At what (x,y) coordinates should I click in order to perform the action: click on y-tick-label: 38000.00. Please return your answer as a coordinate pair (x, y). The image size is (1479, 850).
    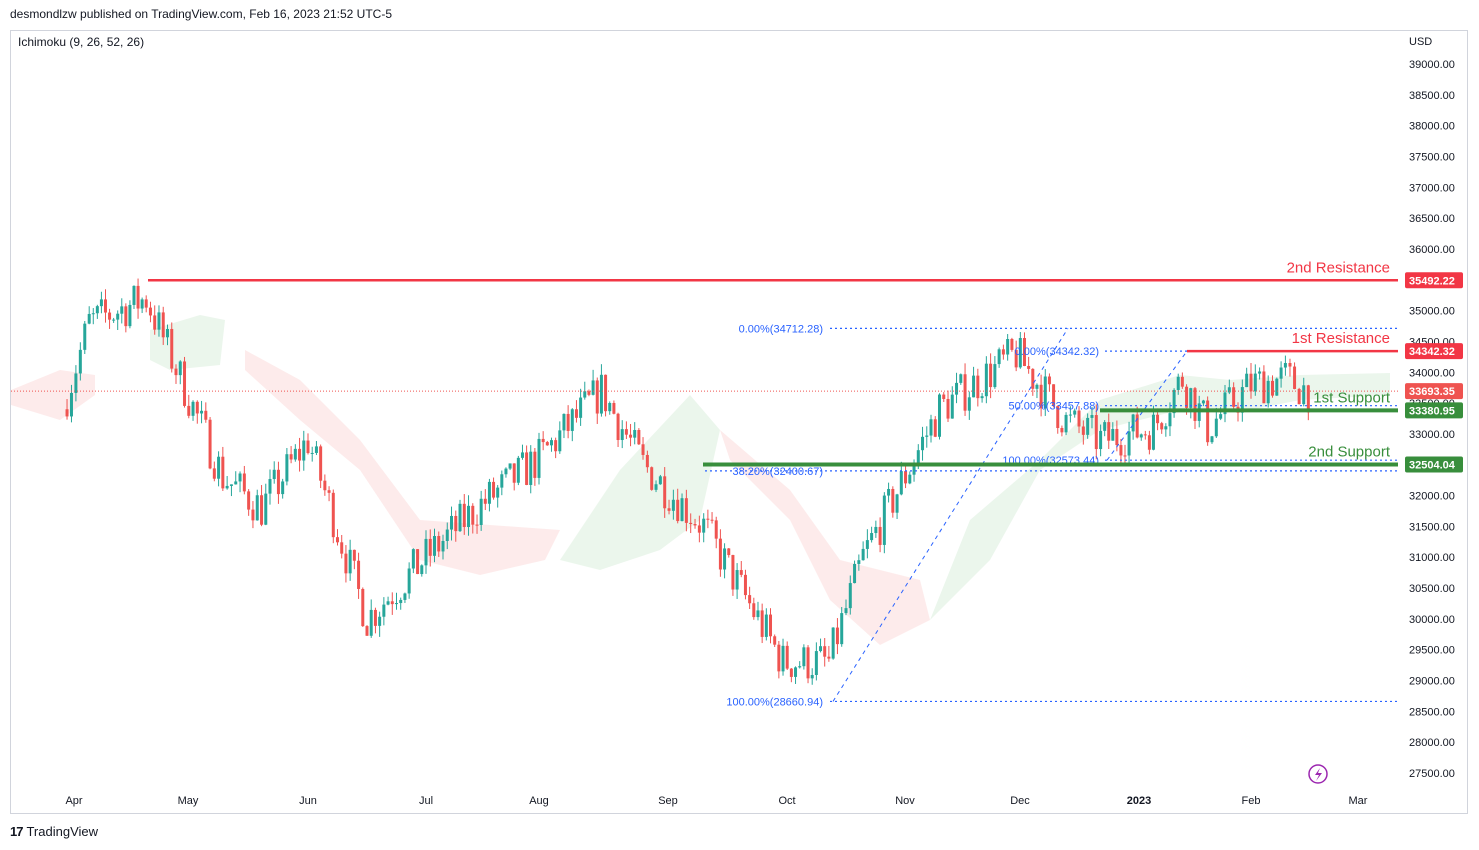
    Looking at the image, I should click on (1432, 127).